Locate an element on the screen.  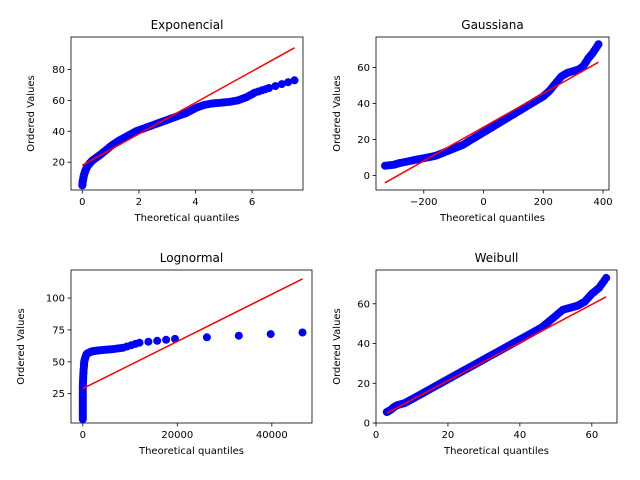
x-tick-label: 40 is located at coordinates (520, 435).